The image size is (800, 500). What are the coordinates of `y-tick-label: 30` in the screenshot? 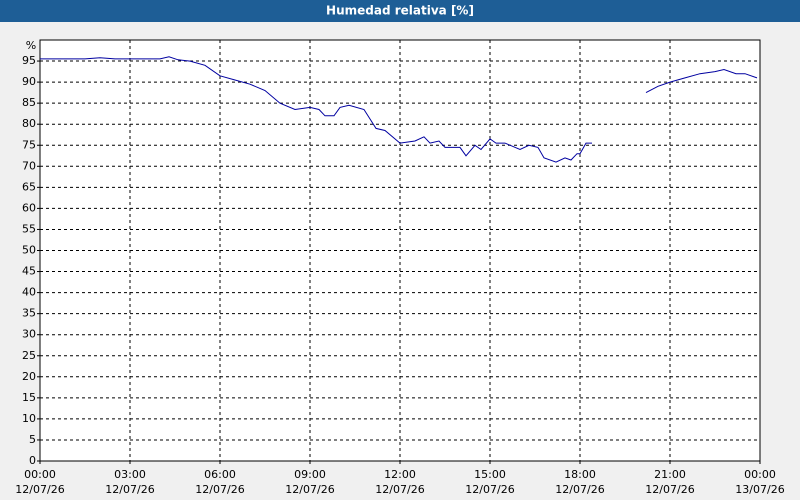 It's located at (29, 334).